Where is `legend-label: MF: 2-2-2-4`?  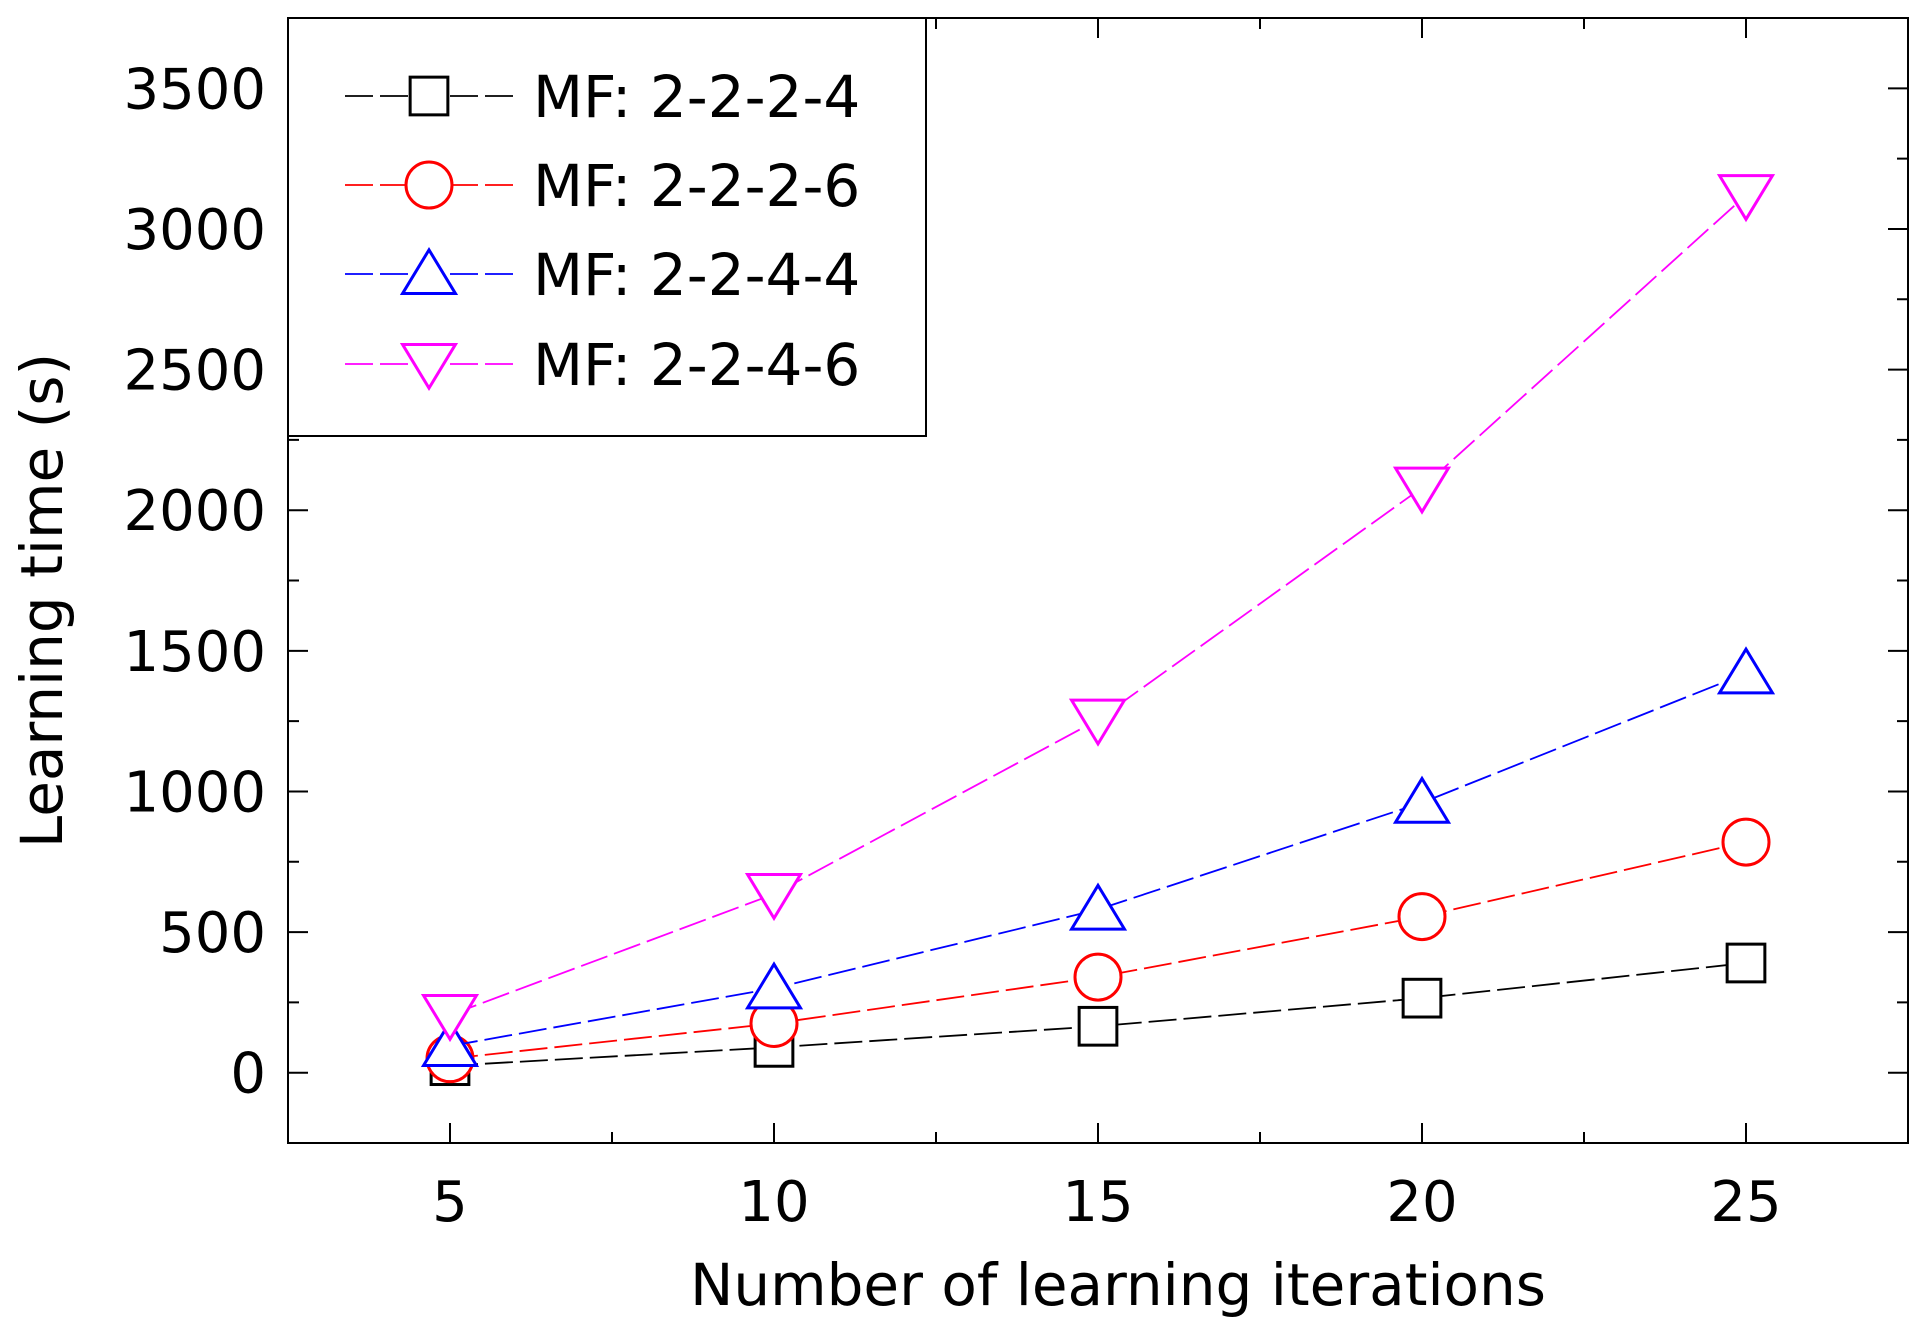 legend-label: MF: 2-2-2-4 is located at coordinates (696, 97).